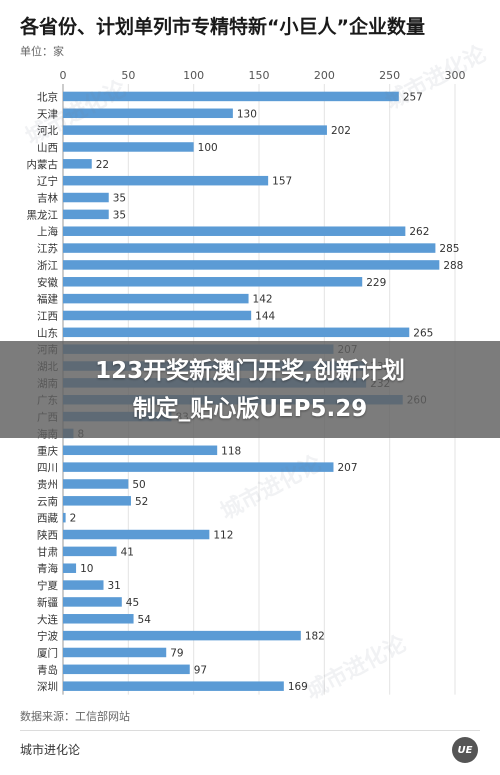 Image resolution: width=500 pixels, height=775 pixels. Describe the element at coordinates (265, 316) in the screenshot. I see `data-label: 144` at that location.